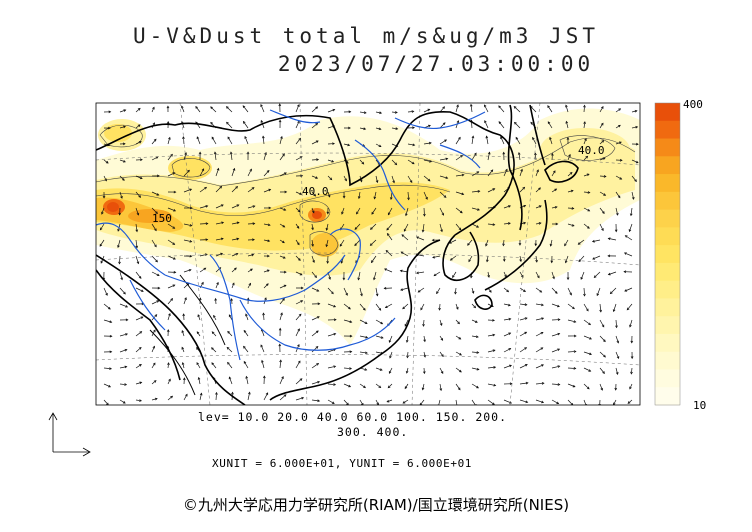 The image size is (752, 532). Describe the element at coordinates (305, 173) in the screenshot. I see `china-border-north` at that location.